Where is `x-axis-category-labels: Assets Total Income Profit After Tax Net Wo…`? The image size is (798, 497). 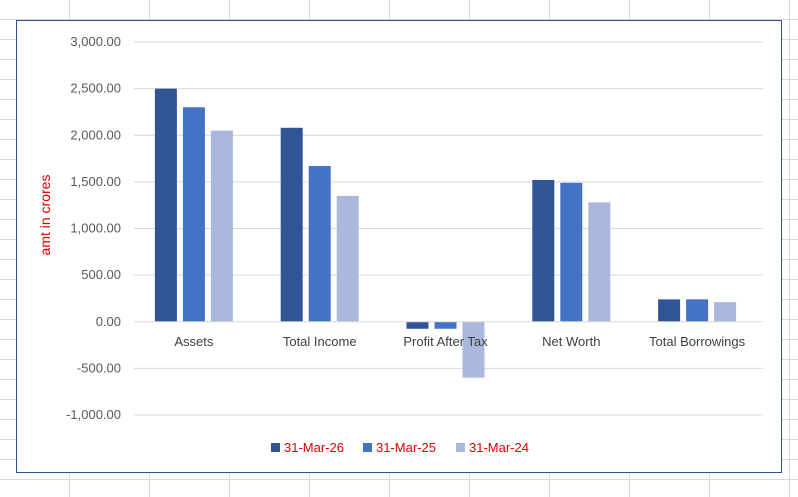
x-axis-category-labels: Assets Total Income Profit After Tax Net Wo… is located at coordinates (459, 341).